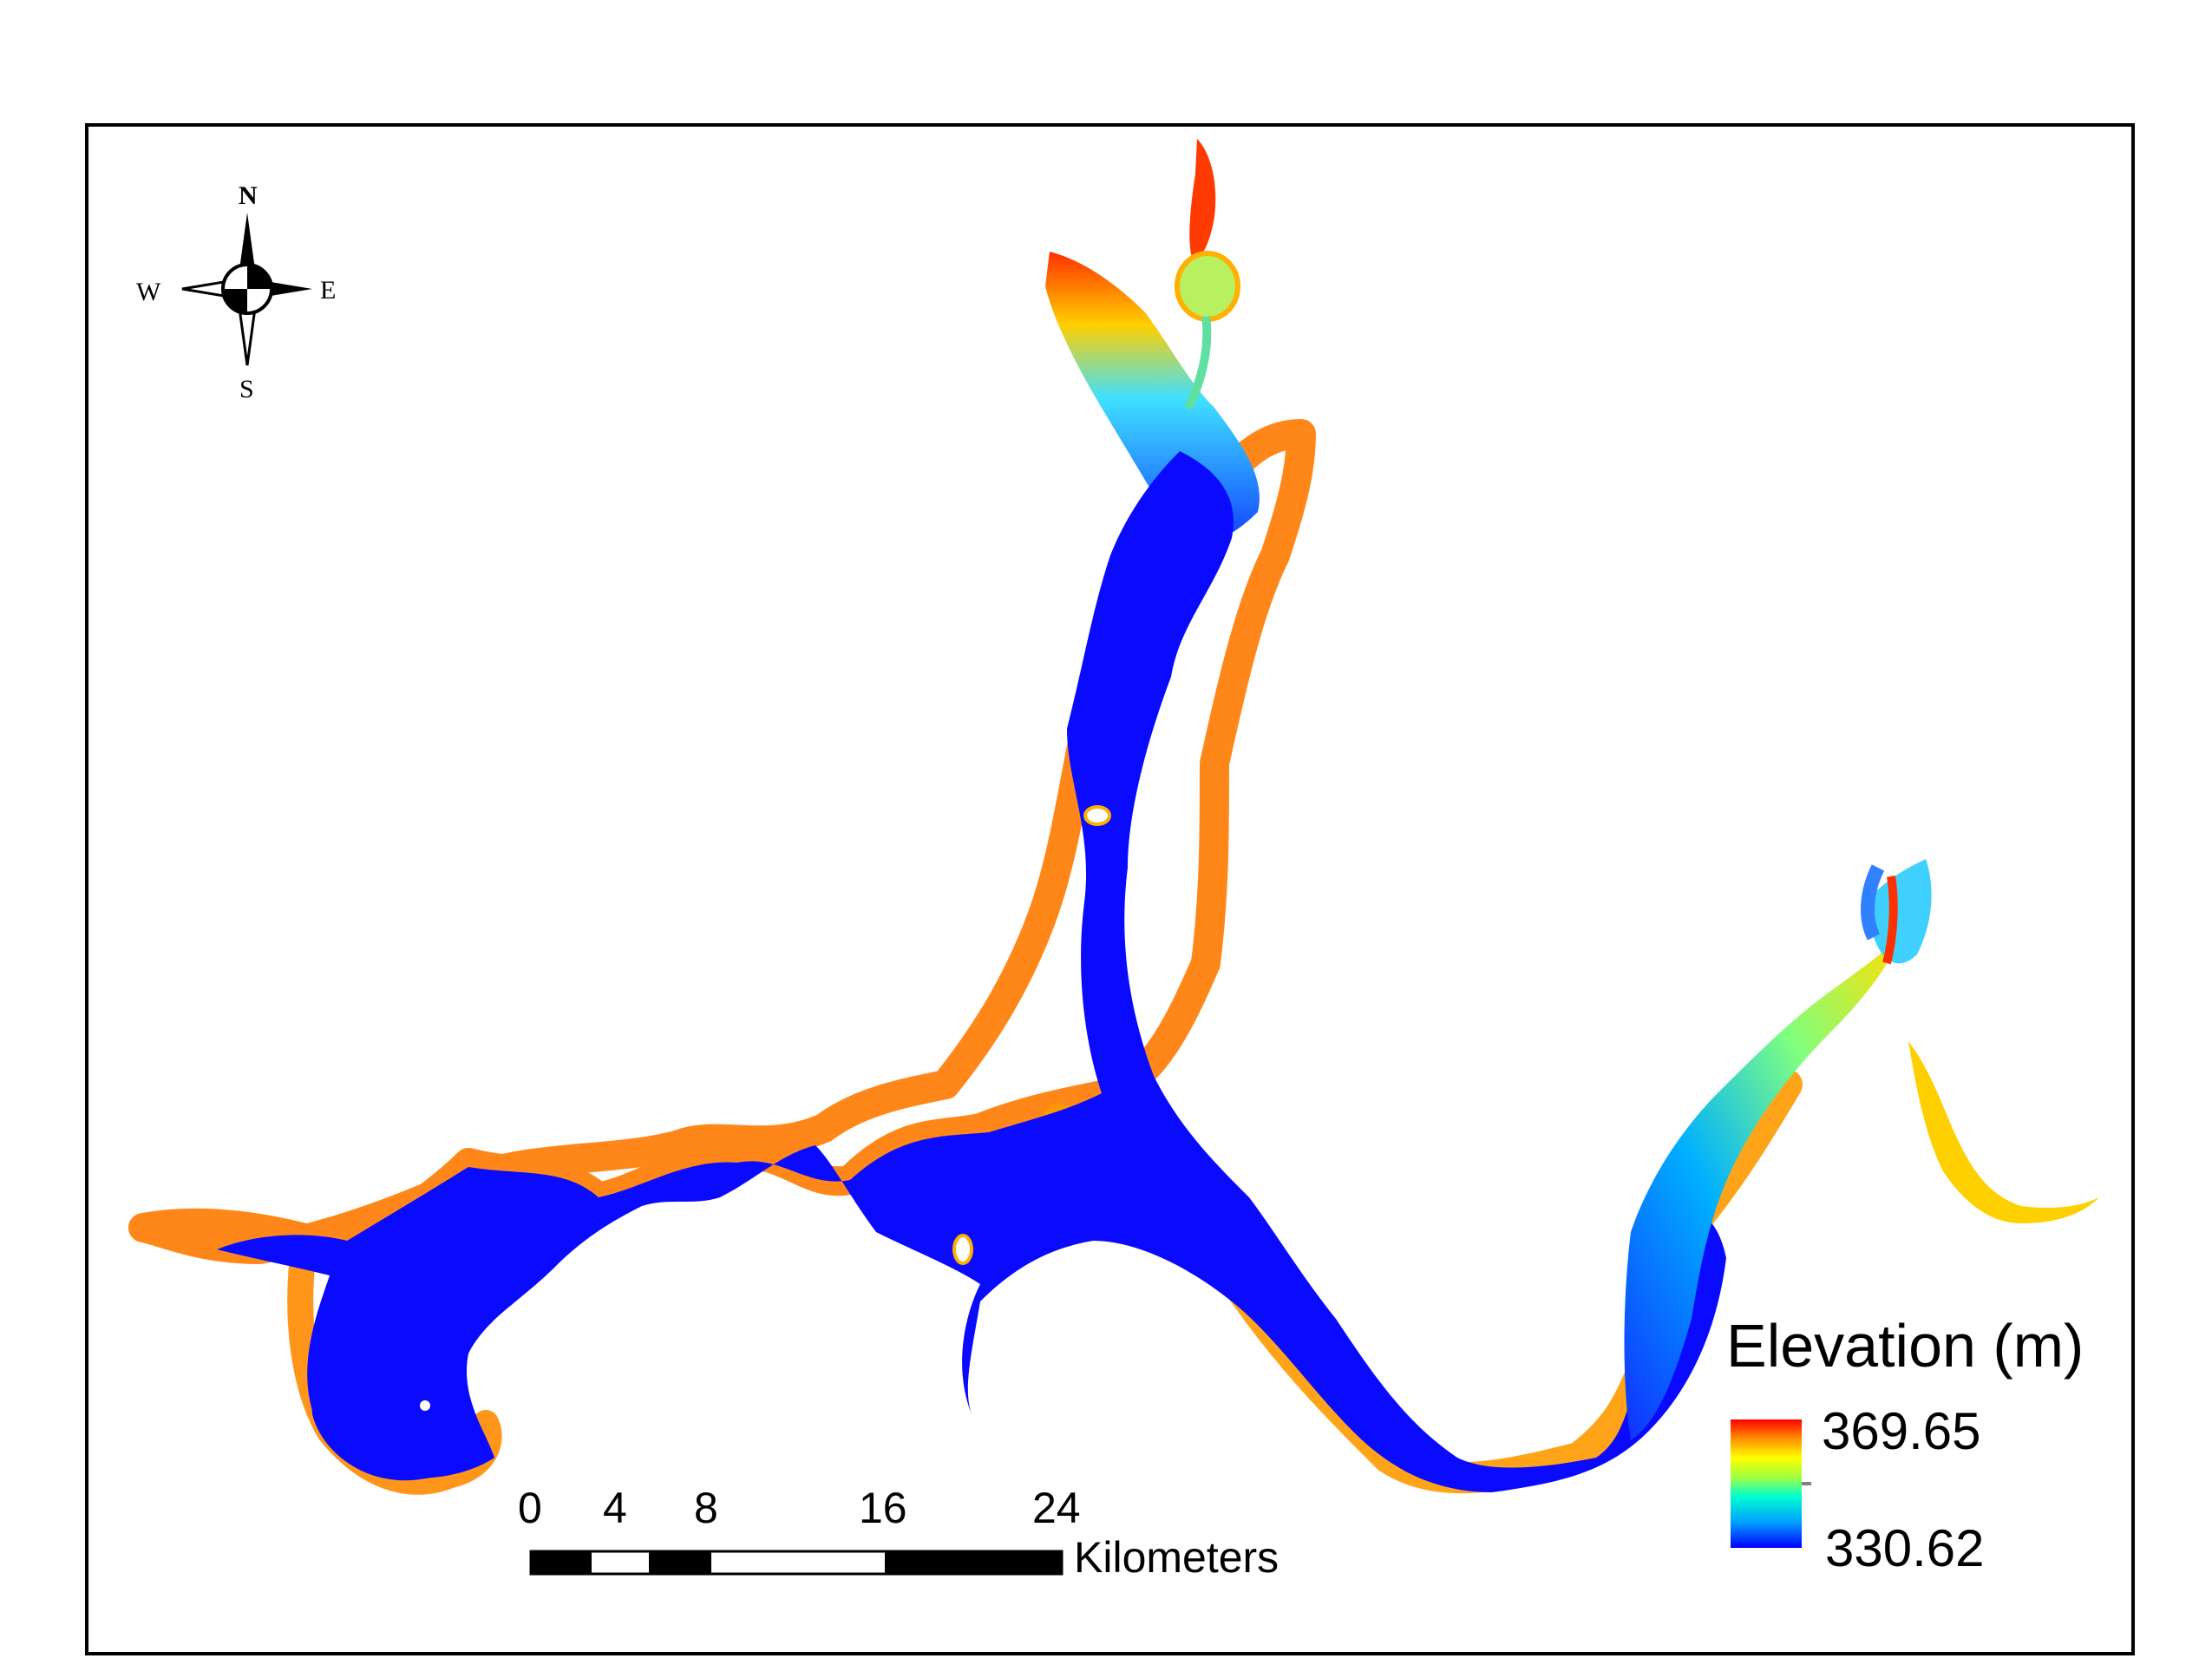 Image resolution: width=2212 pixels, height=1665 pixels. I want to click on legend-min-value: 330.62, so click(1905, 1548).